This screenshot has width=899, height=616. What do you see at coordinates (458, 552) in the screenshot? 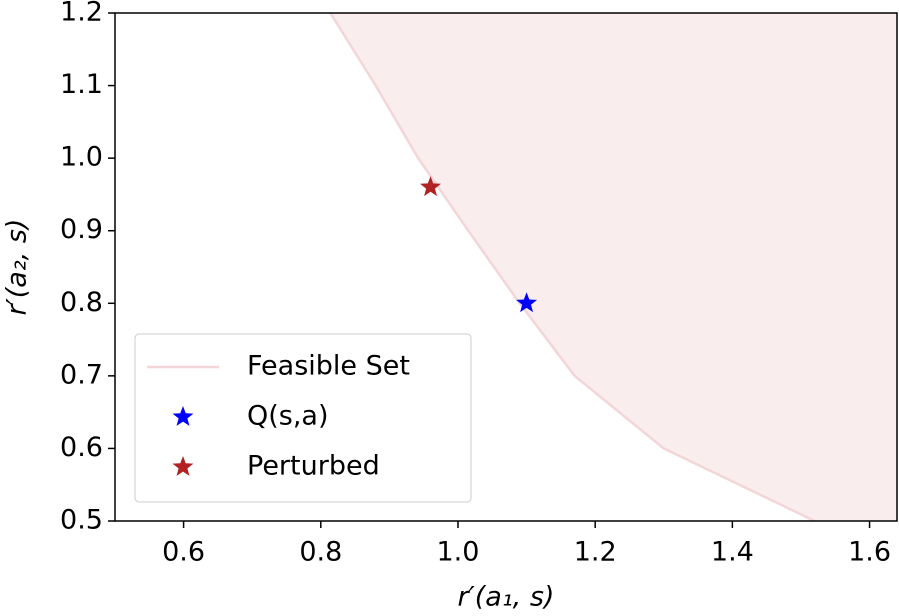
I see `x-tick-label: 1.0` at bounding box center [458, 552].